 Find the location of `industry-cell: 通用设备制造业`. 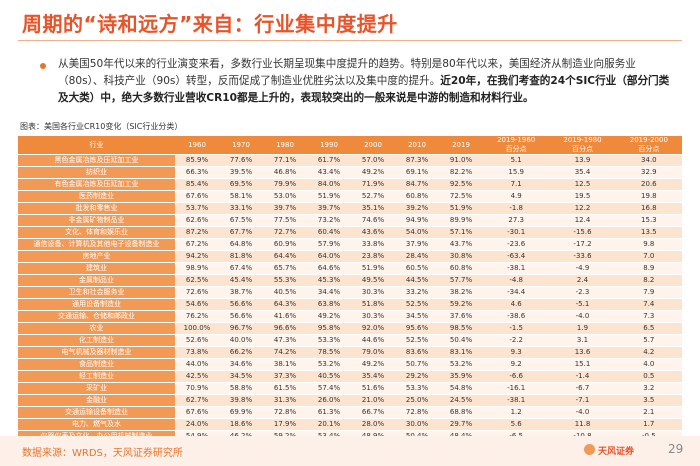

industry-cell: 通用设备制造业 is located at coordinates (96, 305).